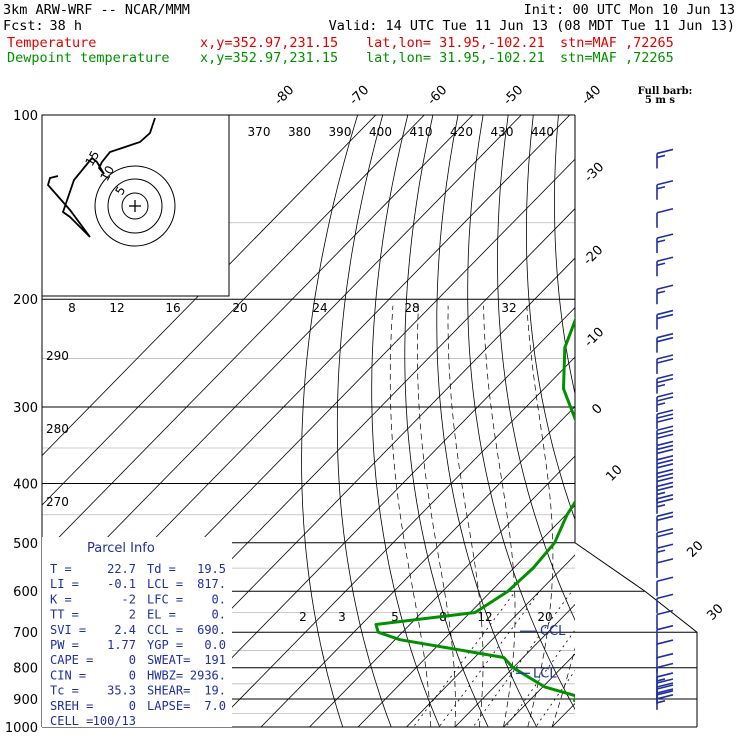 The width and height of the screenshot is (740, 740). Describe the element at coordinates (542, 132) in the screenshot. I see `theta-label: 440` at that location.